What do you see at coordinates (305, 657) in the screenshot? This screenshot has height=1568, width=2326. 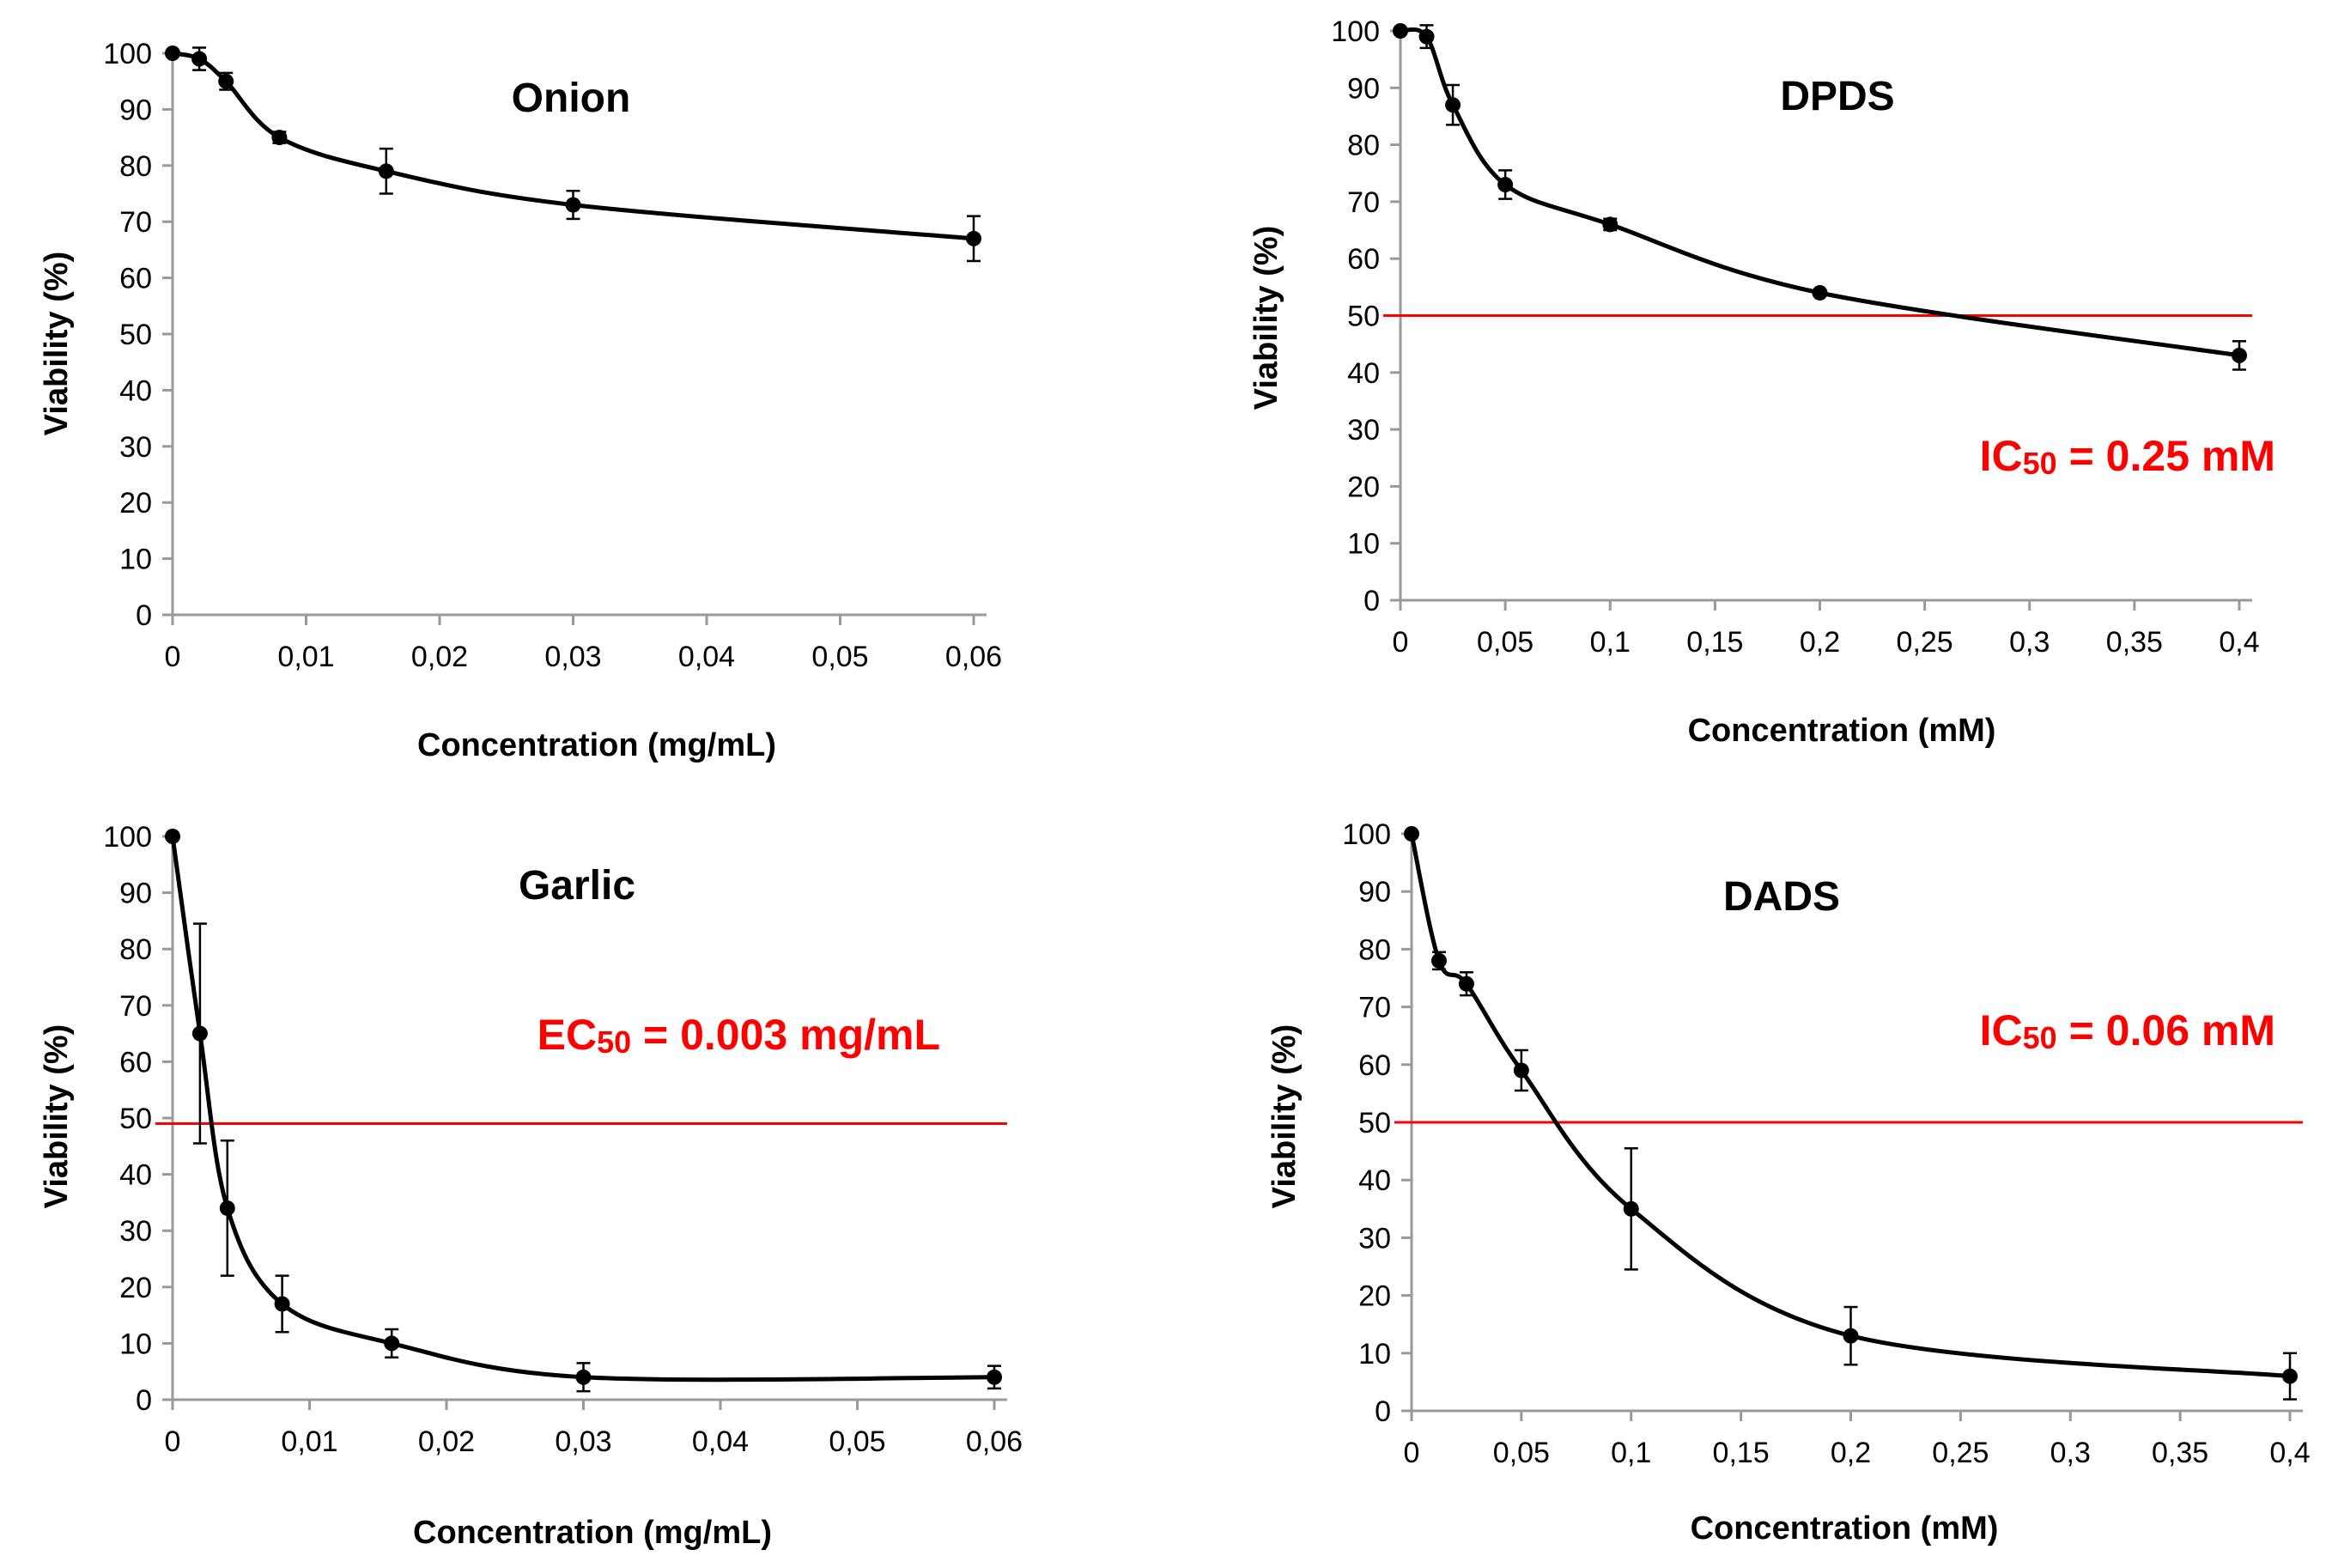 I see `x-tick-label: 0,01` at bounding box center [305, 657].